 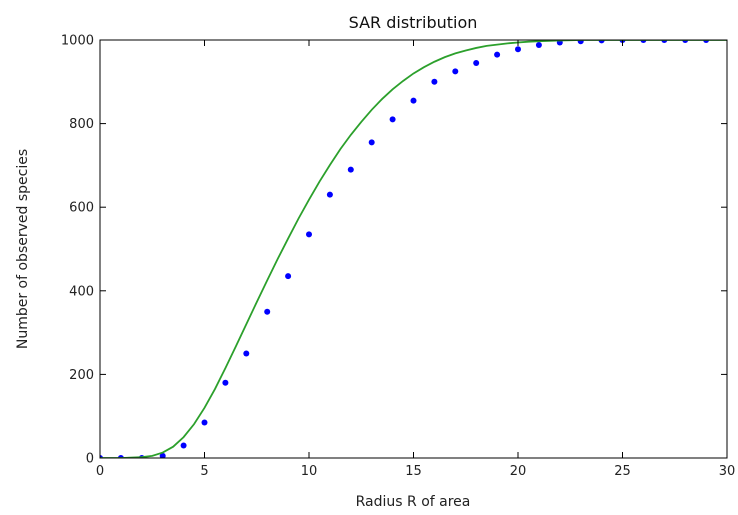 I want to click on y-axis-label: Number of observed species, so click(x=23, y=249).